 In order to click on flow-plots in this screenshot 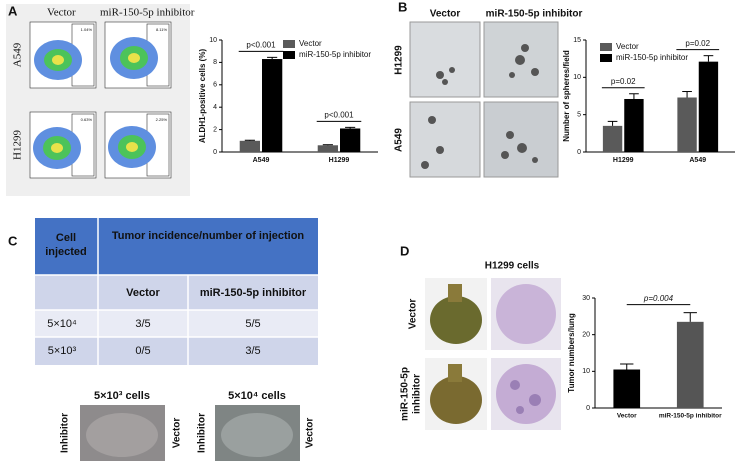, I will do `click(100, 100)`.